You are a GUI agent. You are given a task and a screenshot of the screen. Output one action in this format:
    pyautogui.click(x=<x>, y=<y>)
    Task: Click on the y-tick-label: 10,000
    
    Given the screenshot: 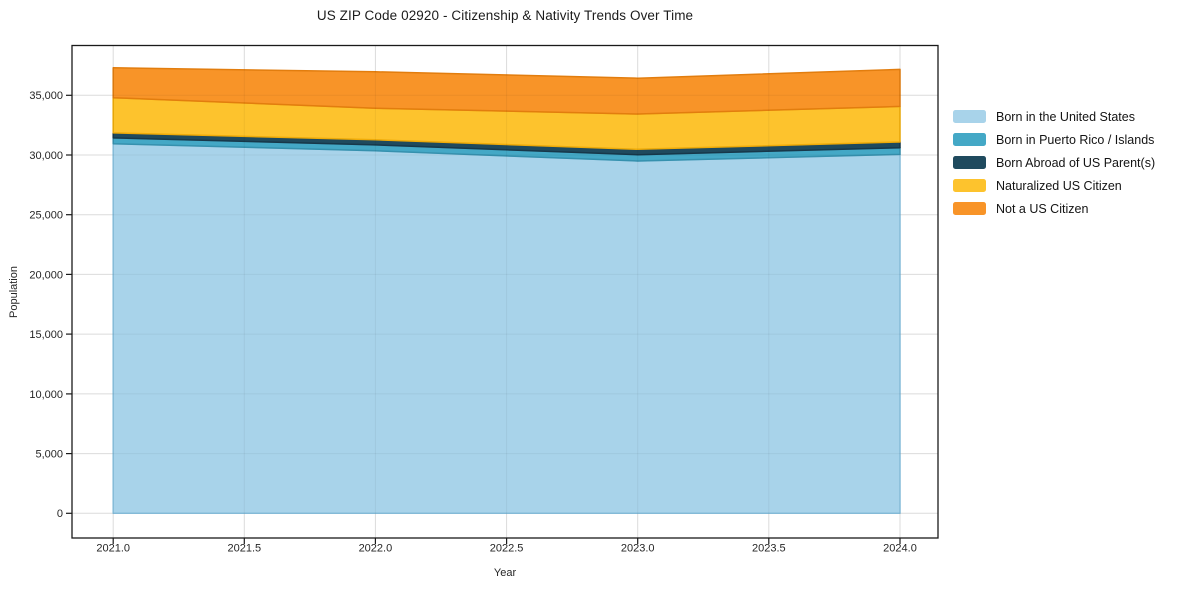 What is the action you would take?
    pyautogui.click(x=46, y=395)
    